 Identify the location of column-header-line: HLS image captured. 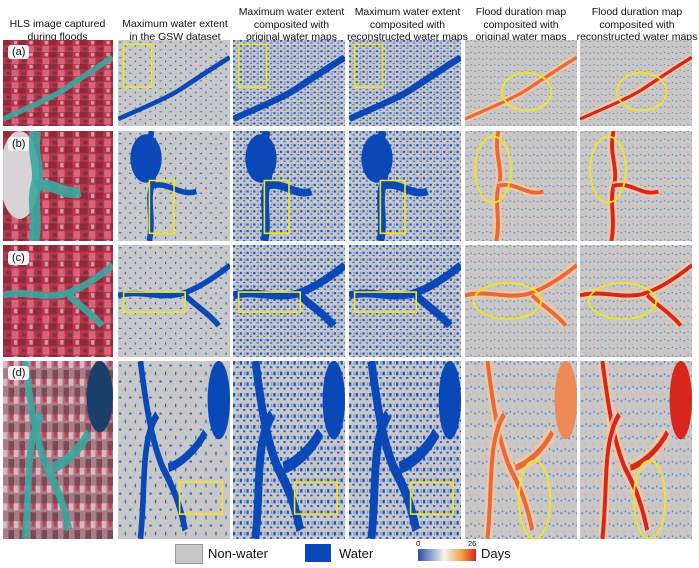
(57, 24).